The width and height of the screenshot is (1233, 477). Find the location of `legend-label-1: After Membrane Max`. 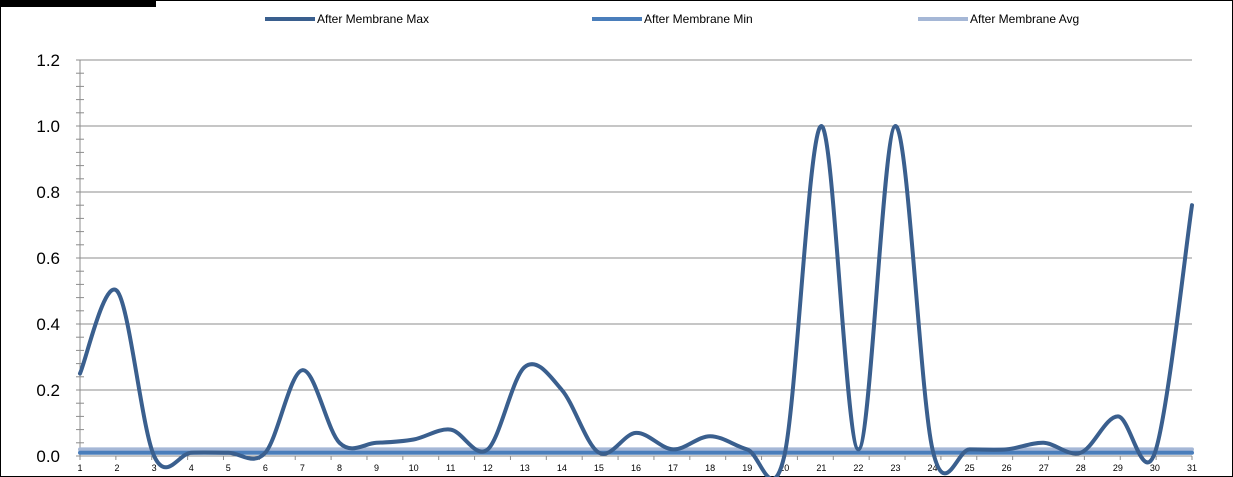

legend-label-1: After Membrane Max is located at coordinates (373, 19).